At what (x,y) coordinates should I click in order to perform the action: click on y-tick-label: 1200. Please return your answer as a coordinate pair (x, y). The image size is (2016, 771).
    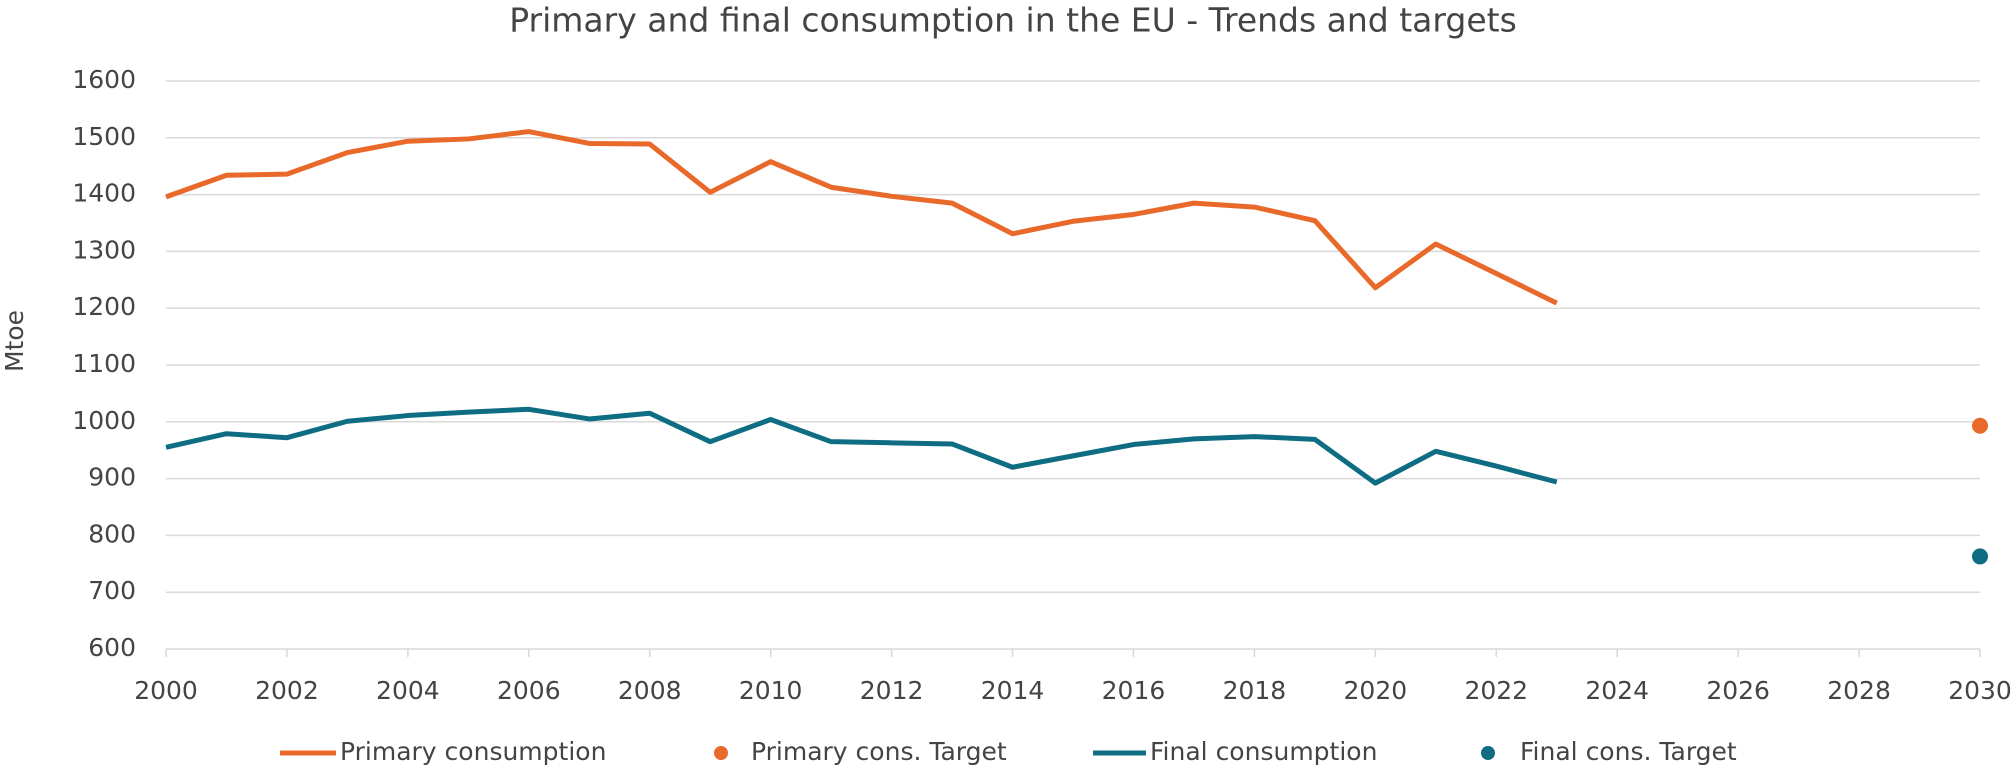
    Looking at the image, I should click on (104, 306).